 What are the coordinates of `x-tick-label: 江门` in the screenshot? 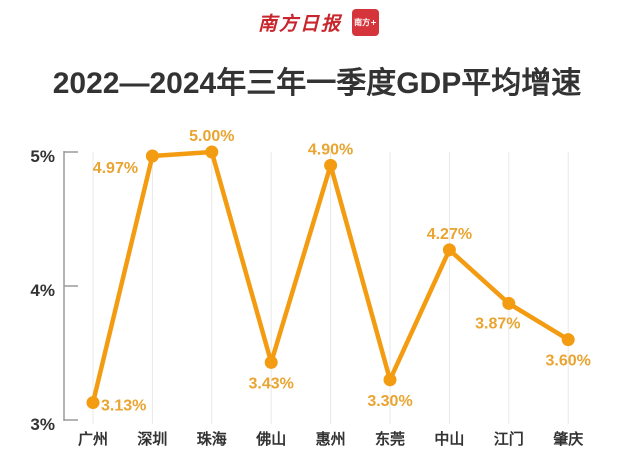 It's located at (509, 439).